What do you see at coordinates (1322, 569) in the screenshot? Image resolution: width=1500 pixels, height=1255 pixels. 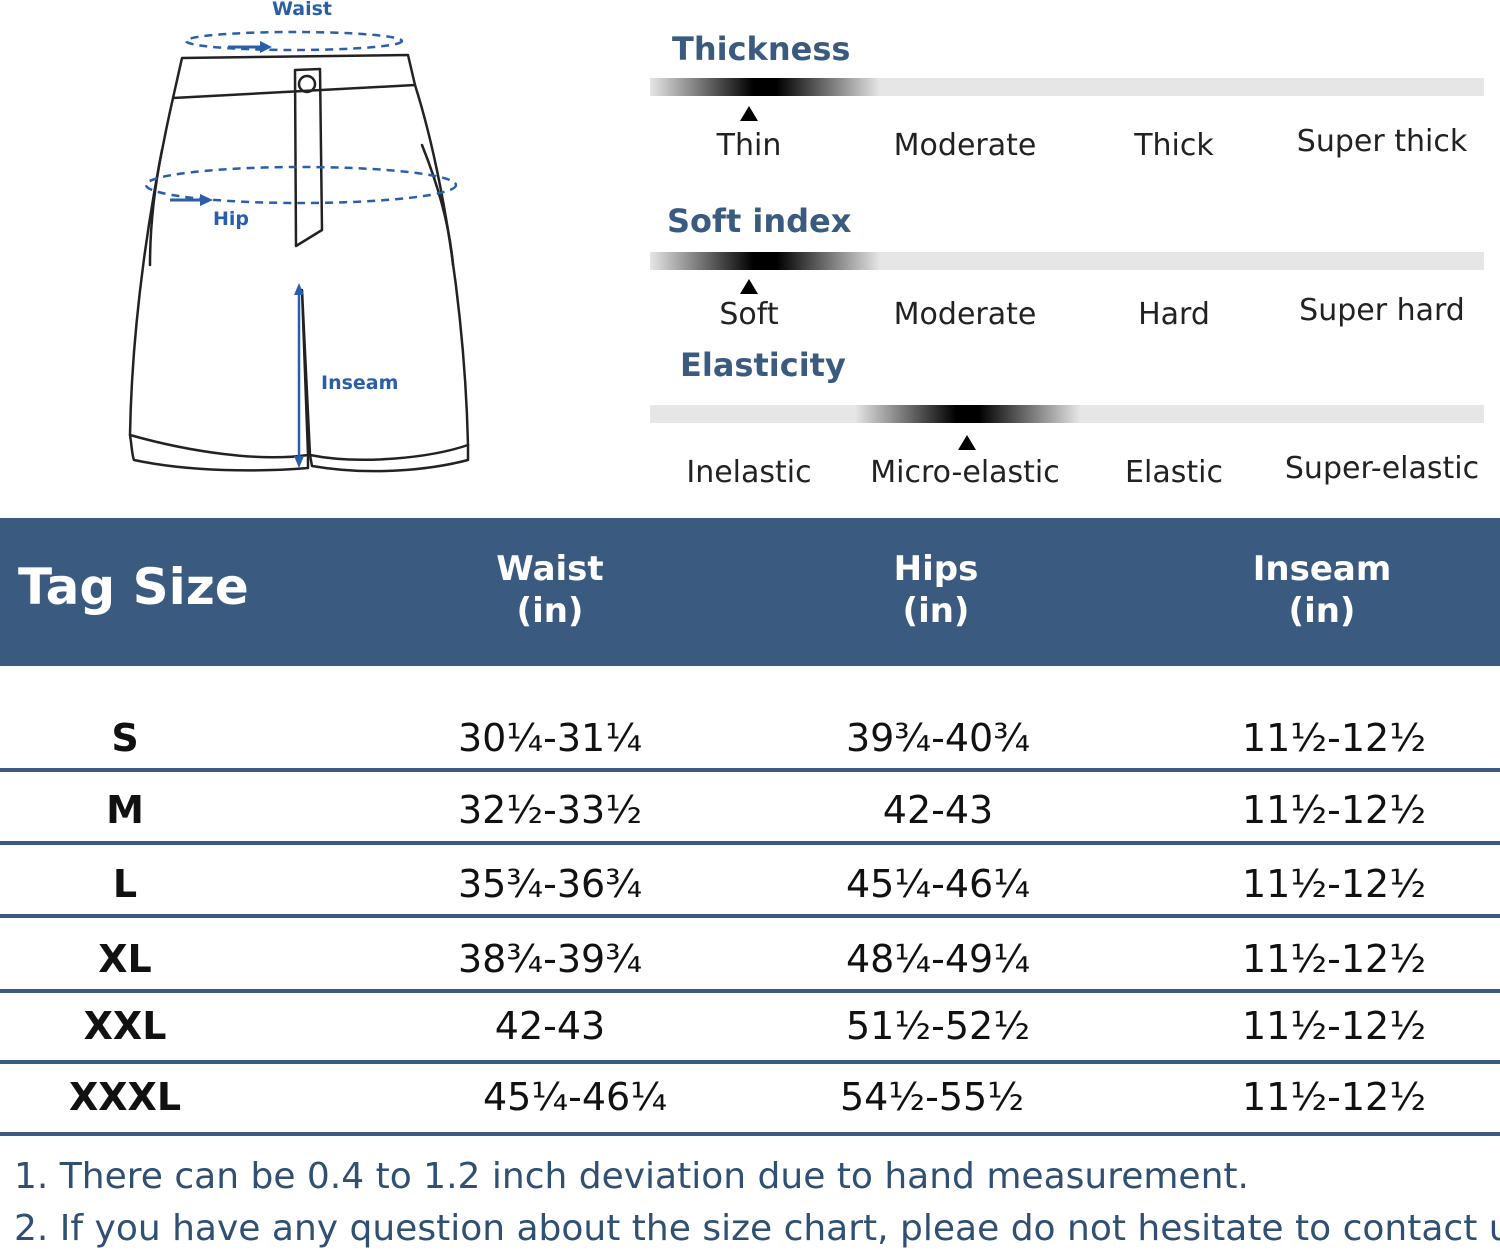 I see `header-inseam-label: Inseam` at bounding box center [1322, 569].